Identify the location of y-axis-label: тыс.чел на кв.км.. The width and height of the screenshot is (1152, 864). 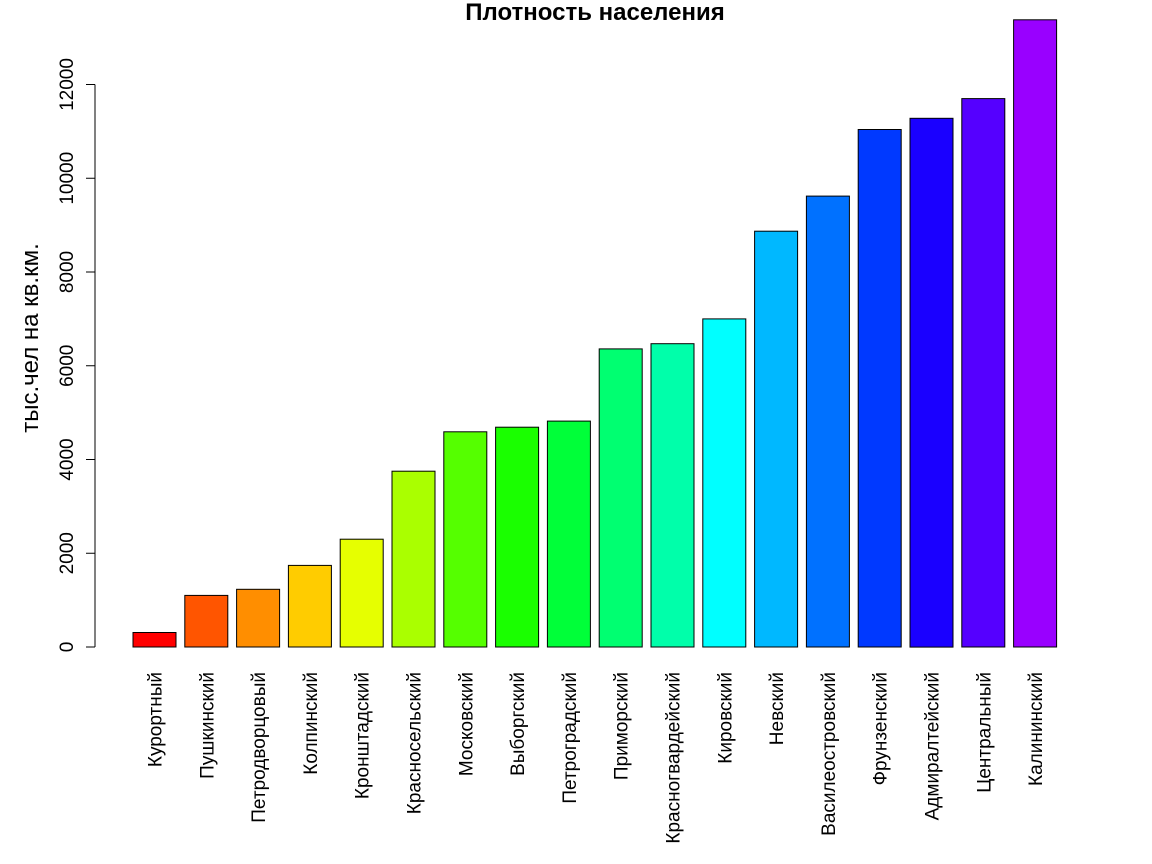
(30, 338).